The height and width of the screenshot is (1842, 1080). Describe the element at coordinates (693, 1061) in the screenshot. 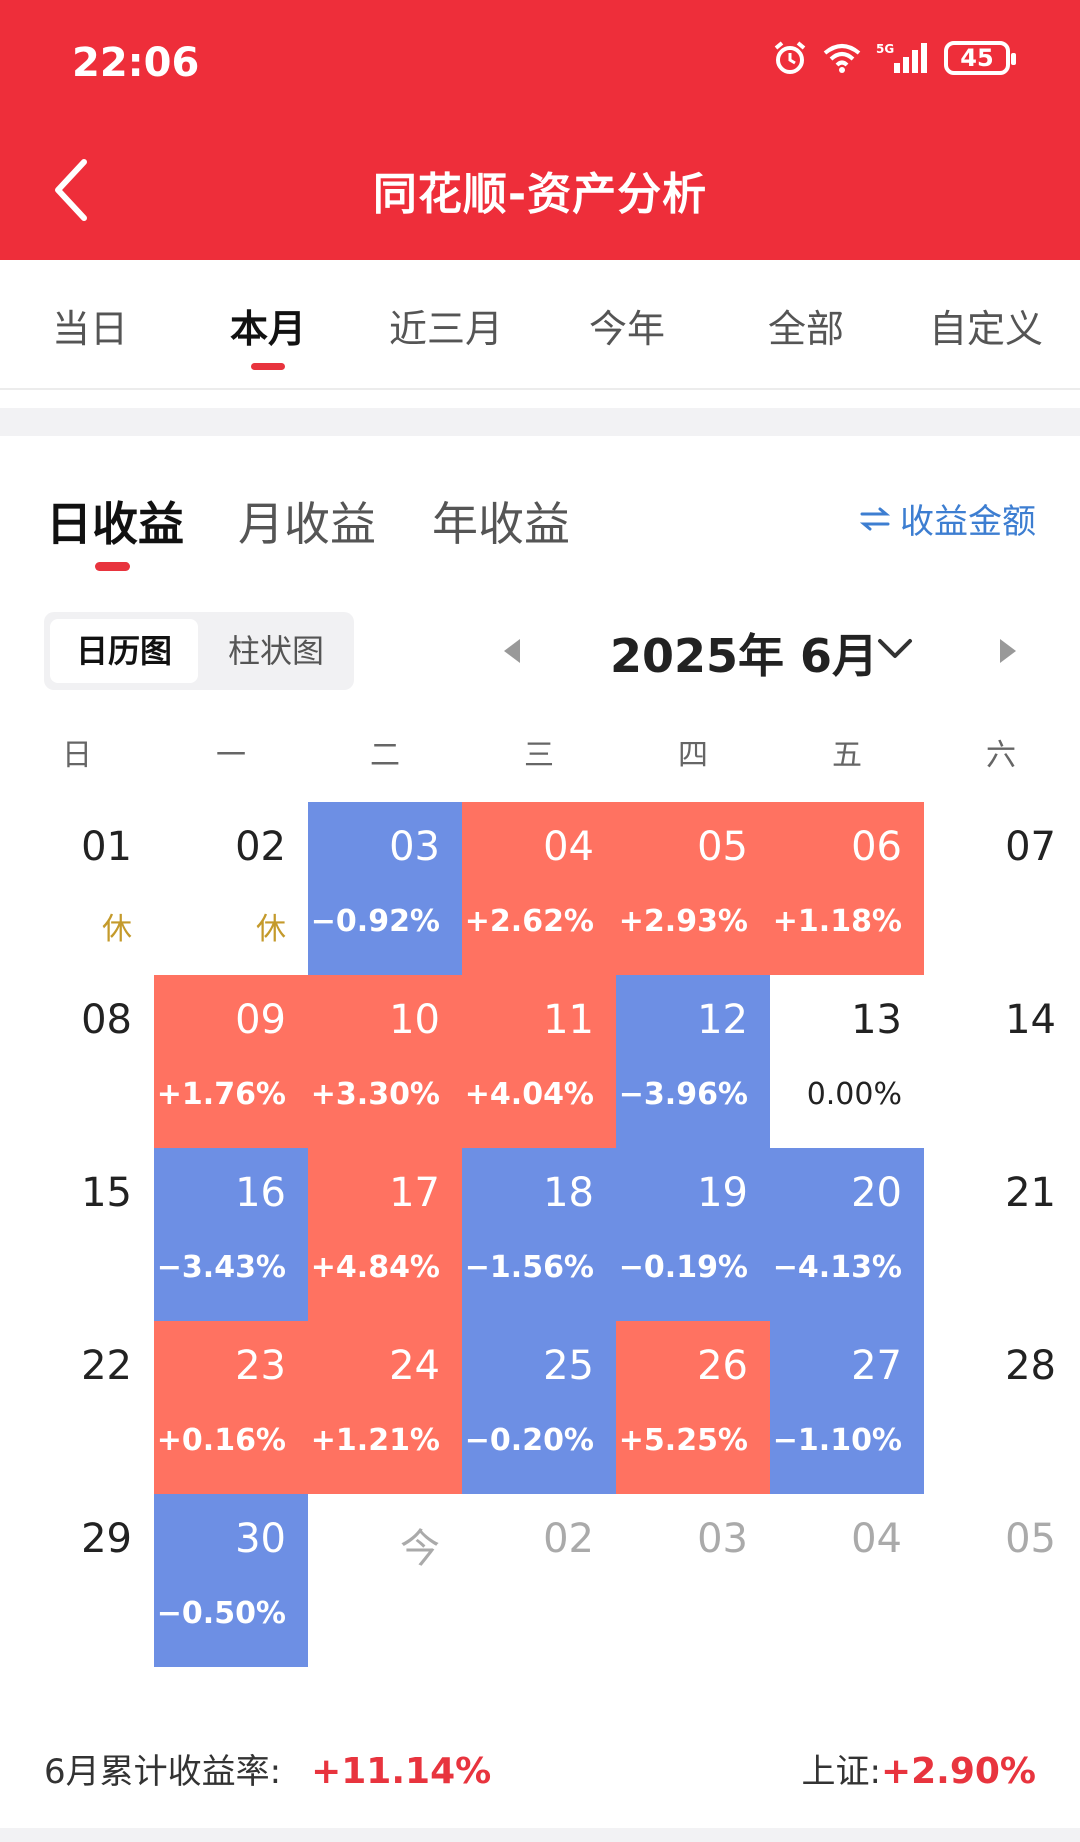

I see `calendar-day-cell: 12 −3.96%` at that location.